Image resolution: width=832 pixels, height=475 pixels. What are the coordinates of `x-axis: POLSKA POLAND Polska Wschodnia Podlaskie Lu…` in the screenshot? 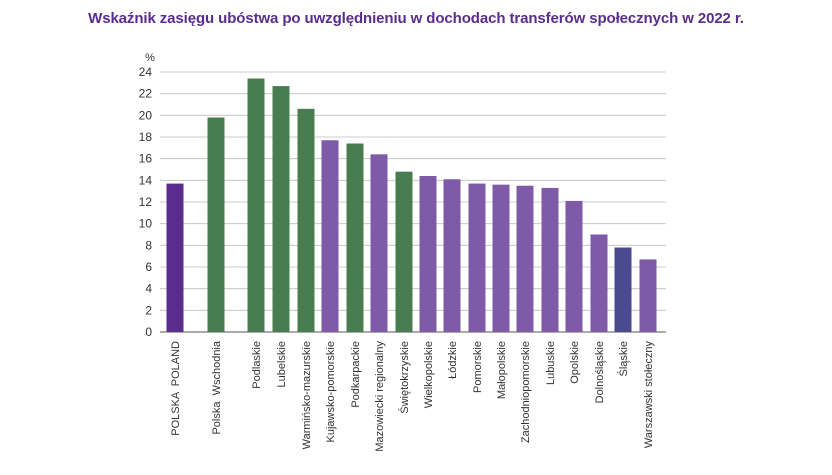 It's located at (412, 396).